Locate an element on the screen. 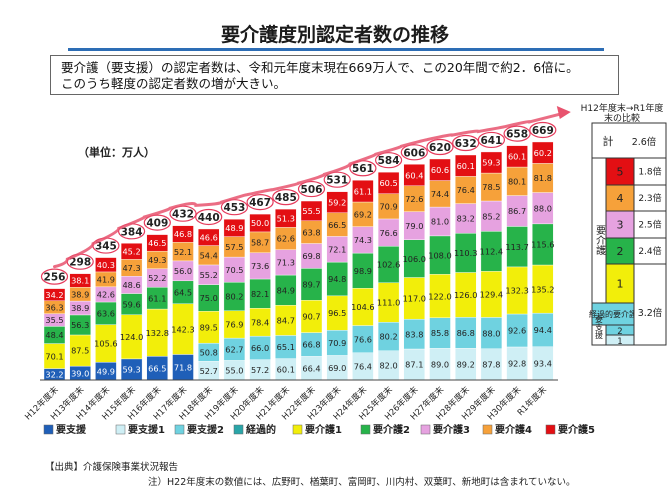 Image resolution: width=670 pixels, height=500 pixels. total-label: 584 is located at coordinates (389, 161).